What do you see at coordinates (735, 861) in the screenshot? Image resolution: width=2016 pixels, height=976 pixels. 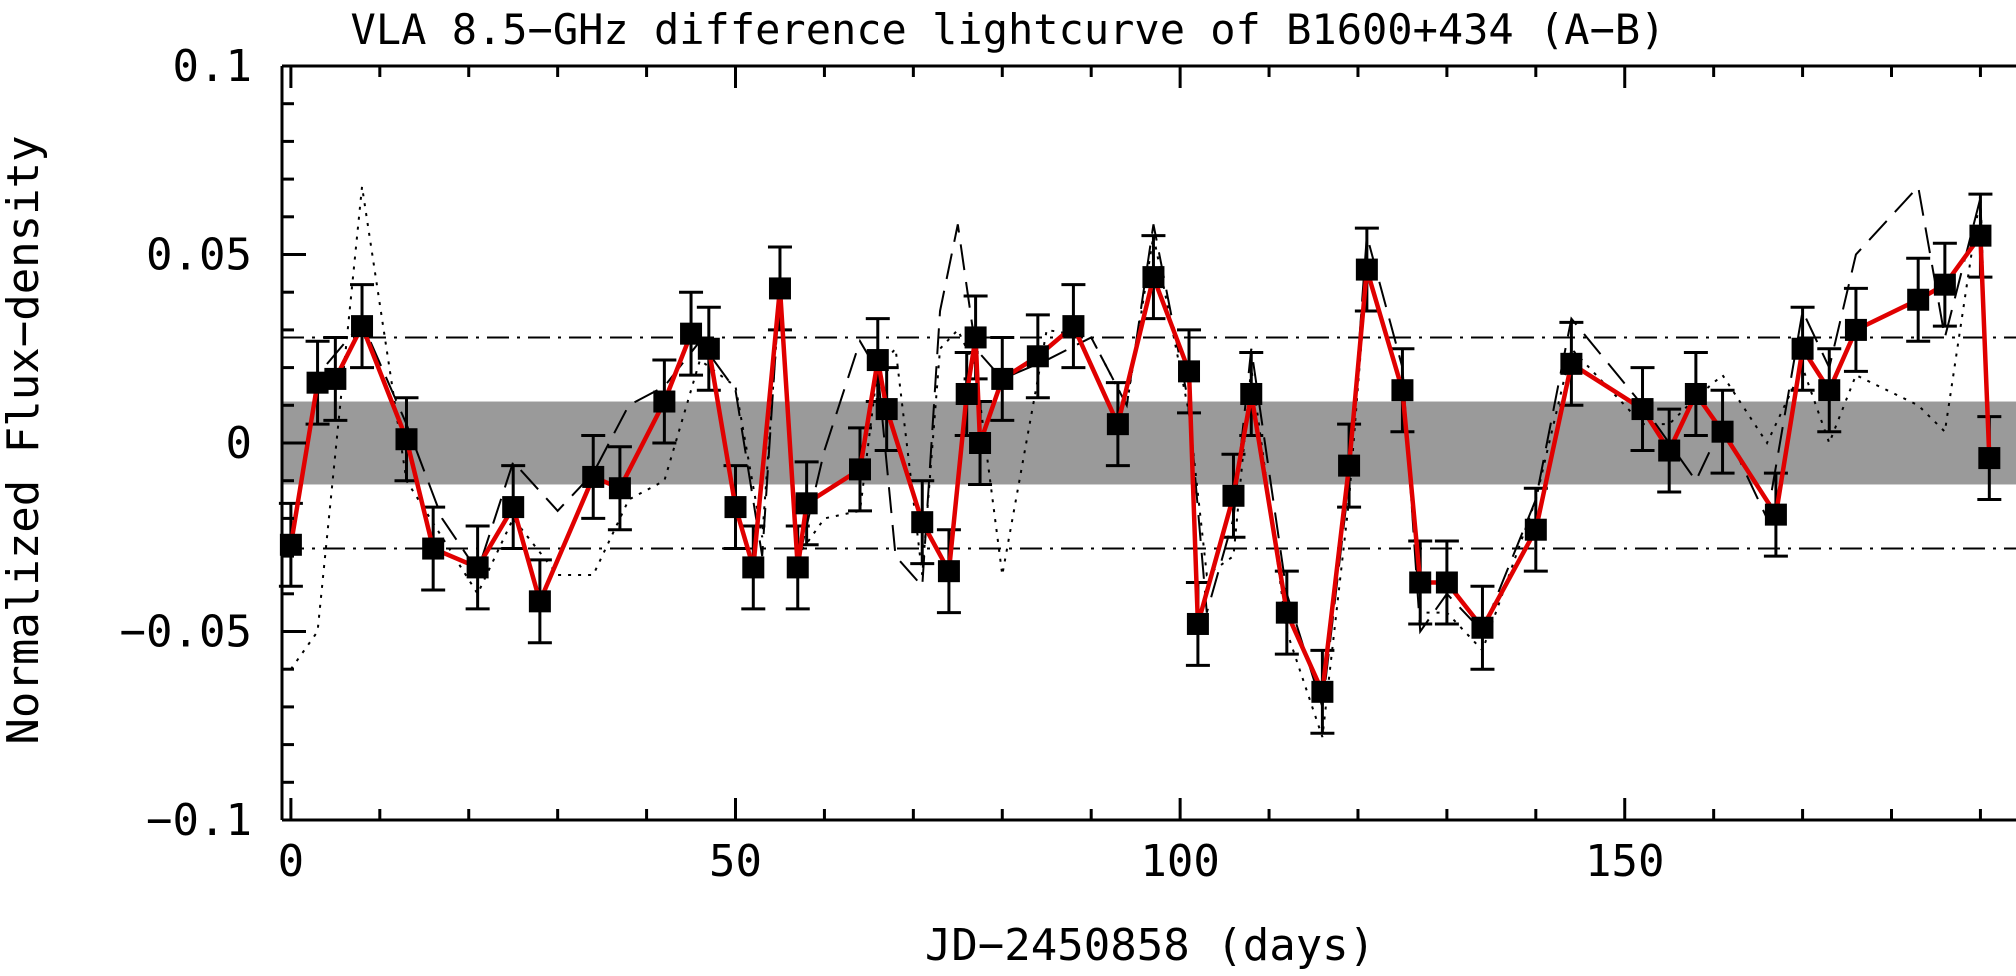 I see `x-tick-label: 50` at bounding box center [735, 861].